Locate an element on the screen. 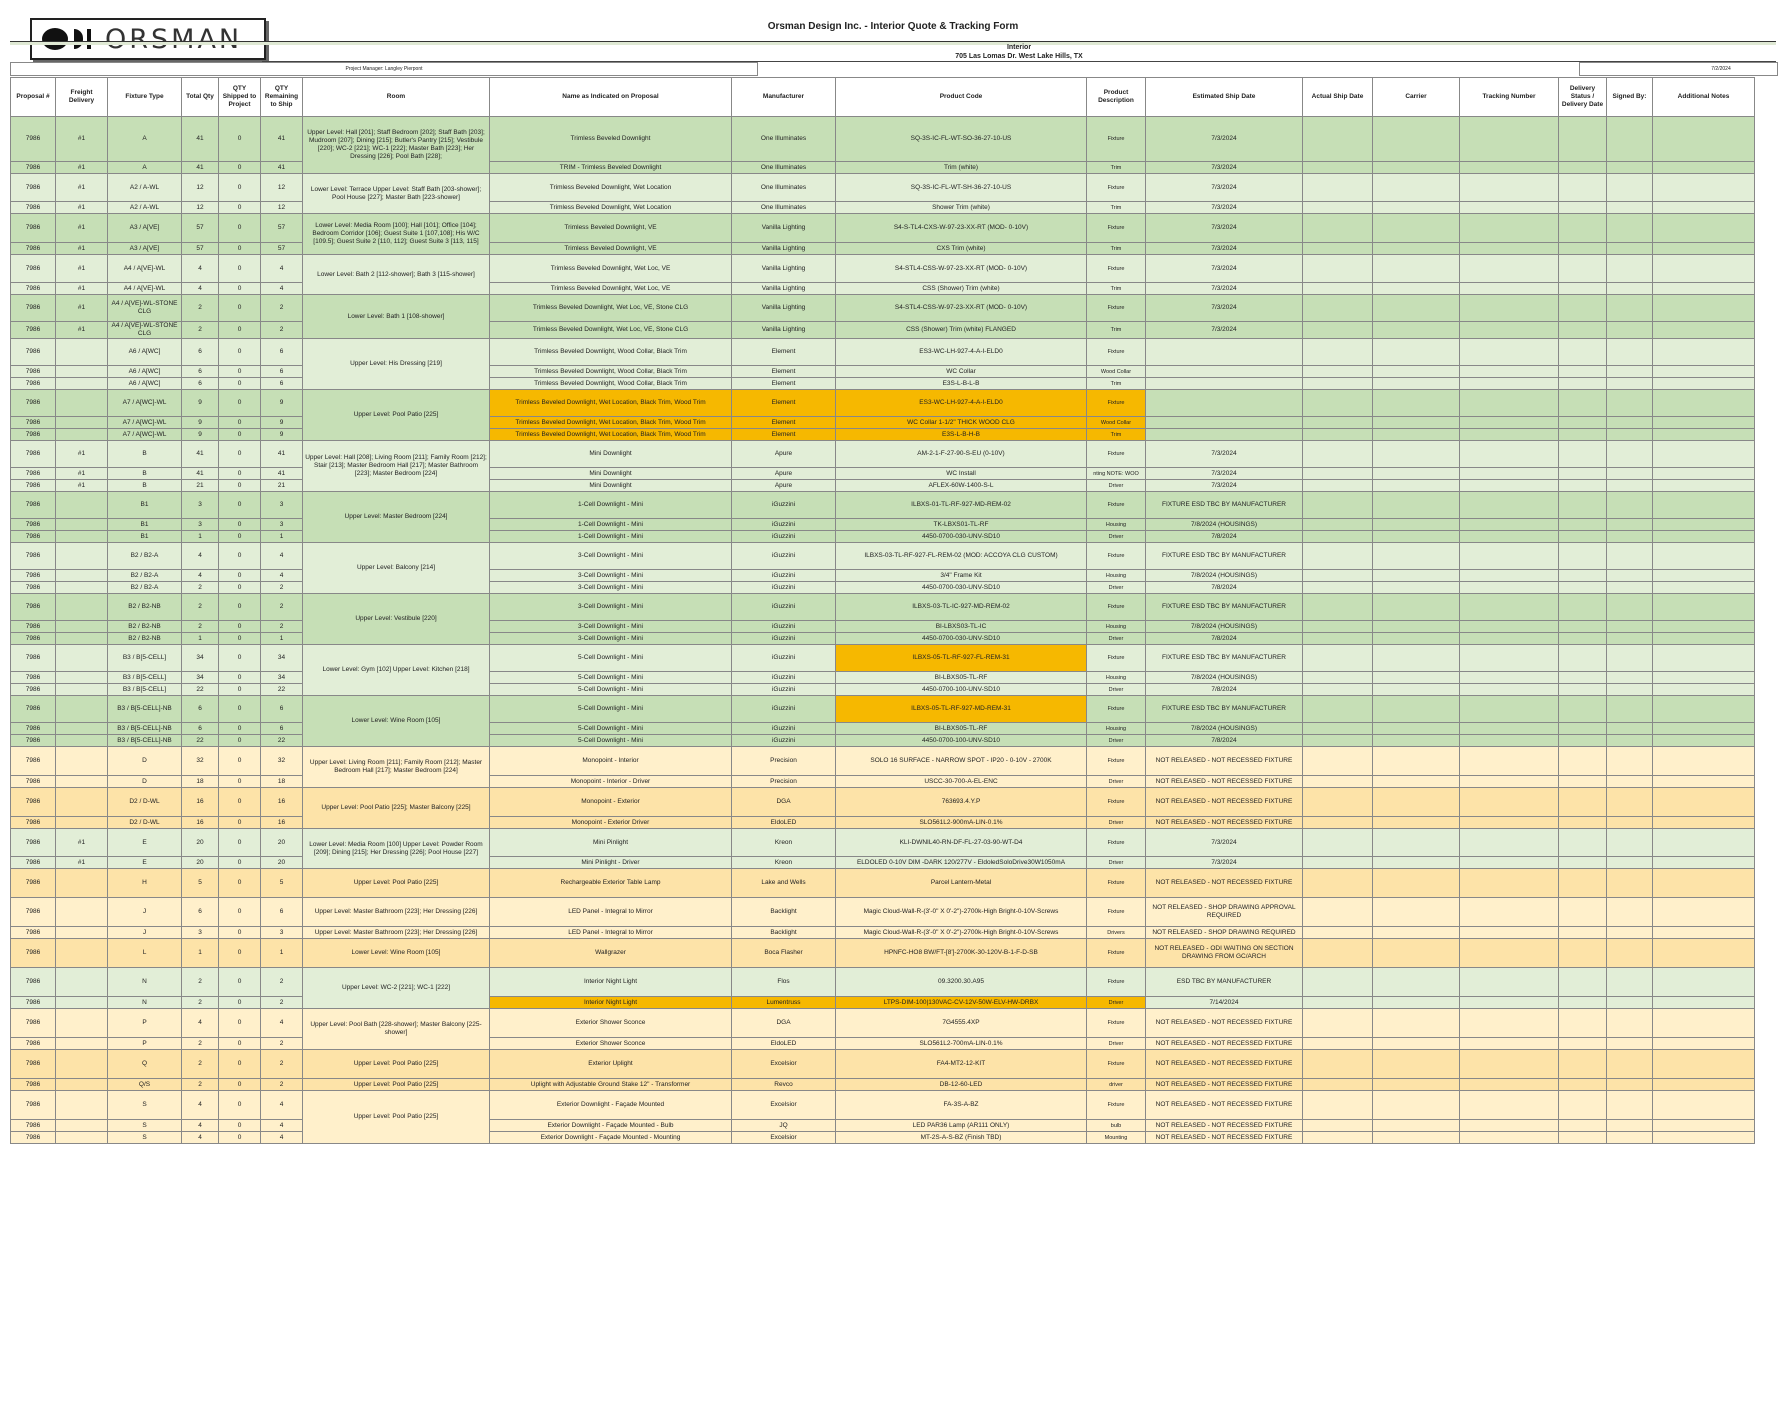 The height and width of the screenshot is (1404, 1786). cell-qty-remaining-to-ship: 12 is located at coordinates (281, 187).